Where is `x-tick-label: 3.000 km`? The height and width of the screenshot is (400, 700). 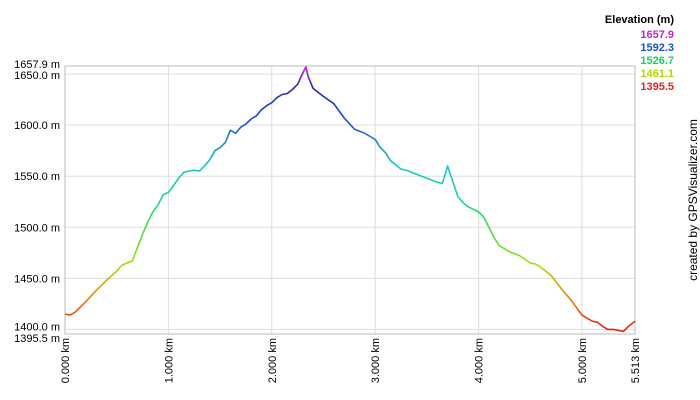
x-tick-label: 3.000 km is located at coordinates (376, 360).